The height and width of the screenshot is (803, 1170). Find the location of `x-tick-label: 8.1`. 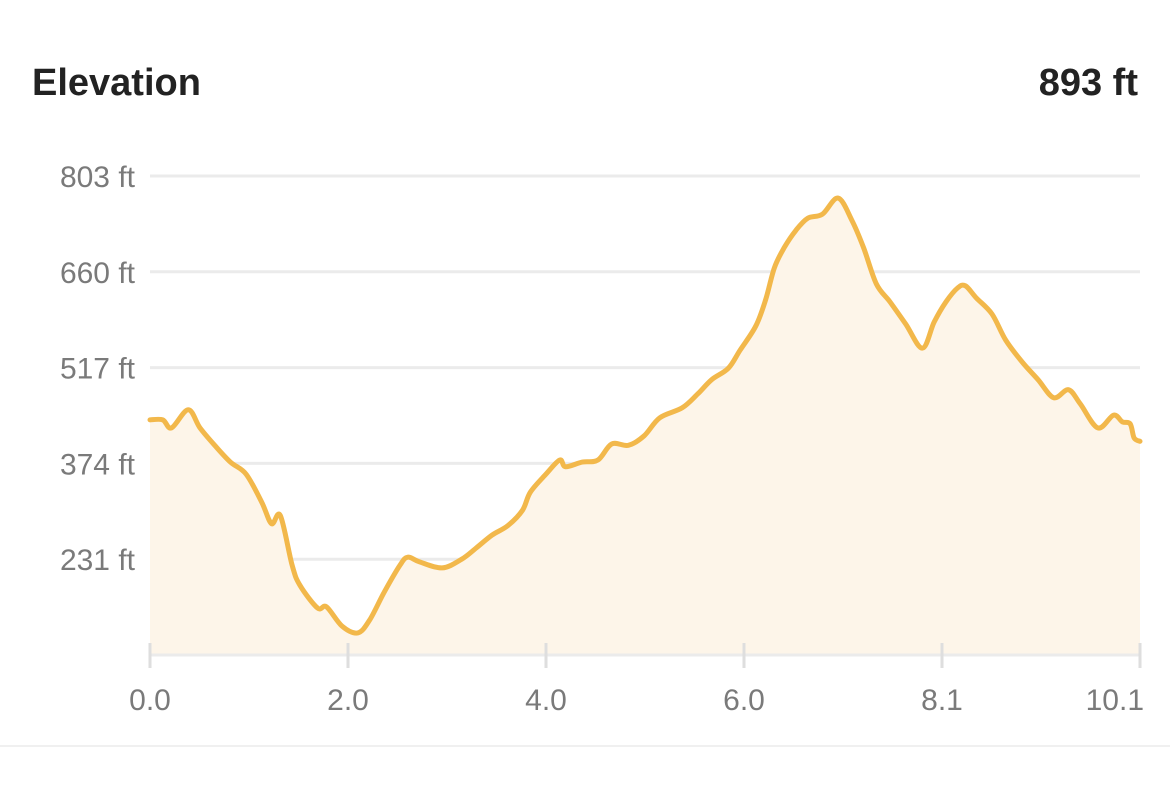

x-tick-label: 8.1 is located at coordinates (942, 700).